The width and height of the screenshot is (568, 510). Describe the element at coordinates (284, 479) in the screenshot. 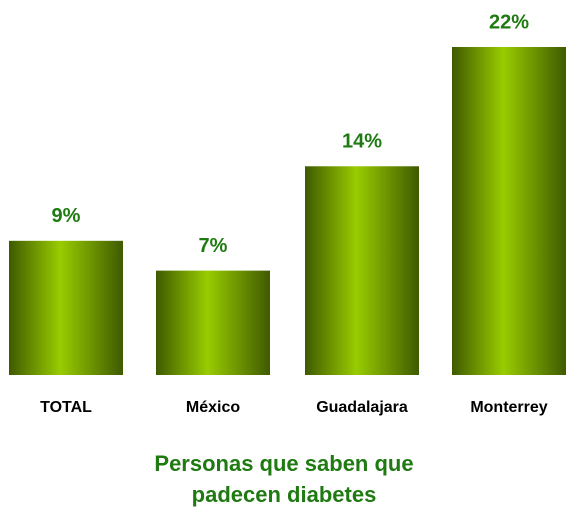

I see `chart-title: Personas que saben que padecen diabetes` at that location.